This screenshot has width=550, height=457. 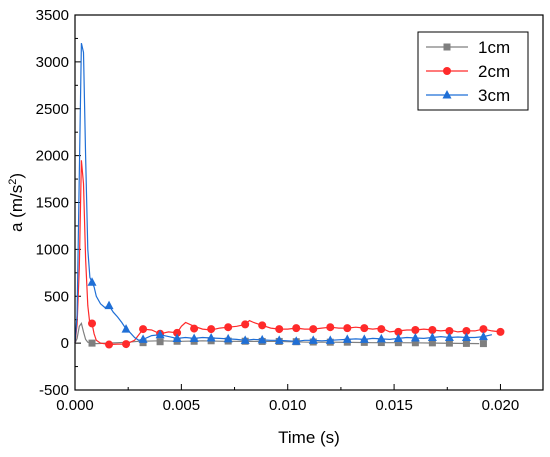 What do you see at coordinates (494, 95) in the screenshot?
I see `legend-label: 3cm` at bounding box center [494, 95].